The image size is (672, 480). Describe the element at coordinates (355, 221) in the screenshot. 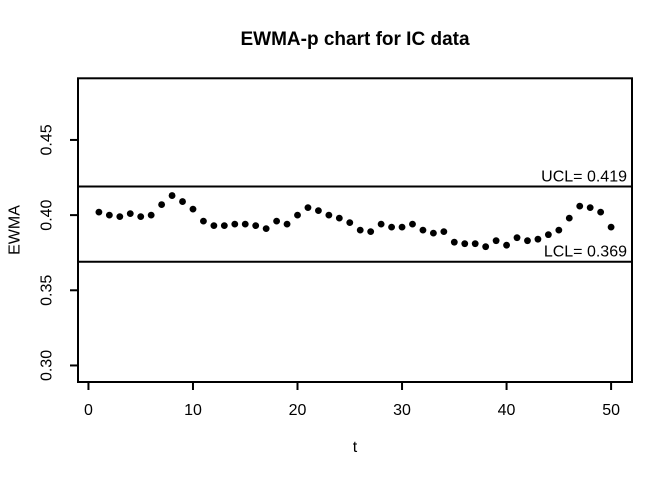

I see `data-points` at that location.